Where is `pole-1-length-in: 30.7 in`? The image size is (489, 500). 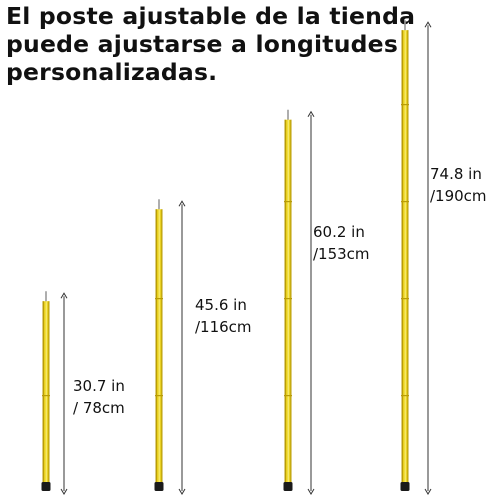 pole-1-length-in: 30.7 in is located at coordinates (99, 386).